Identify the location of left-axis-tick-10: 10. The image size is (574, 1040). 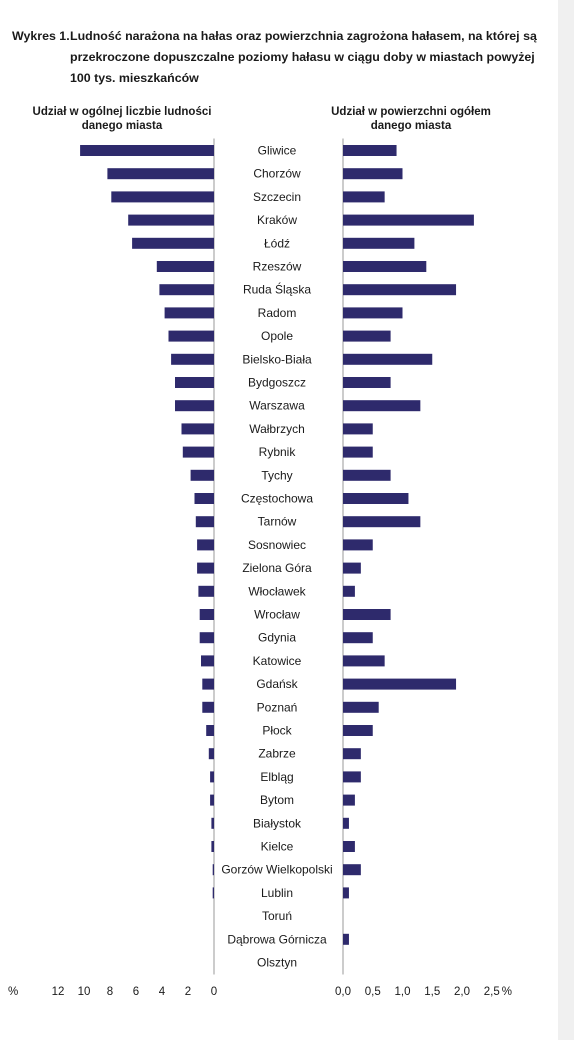
(84, 992).